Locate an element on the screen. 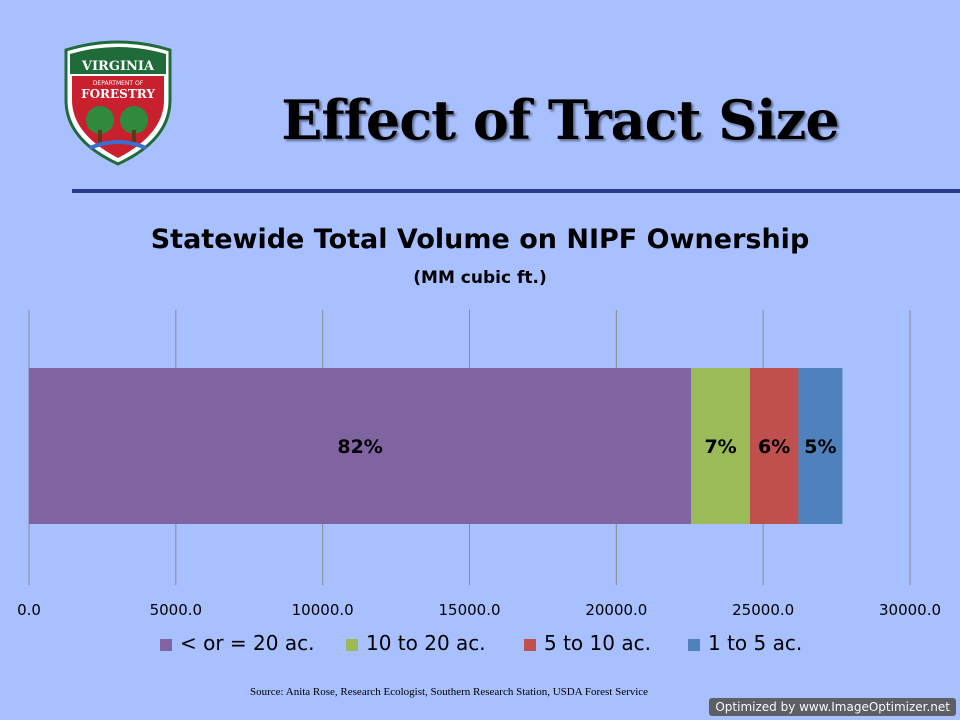 The image size is (960, 720). legend-label: < or = 20 ac. is located at coordinates (247, 643).